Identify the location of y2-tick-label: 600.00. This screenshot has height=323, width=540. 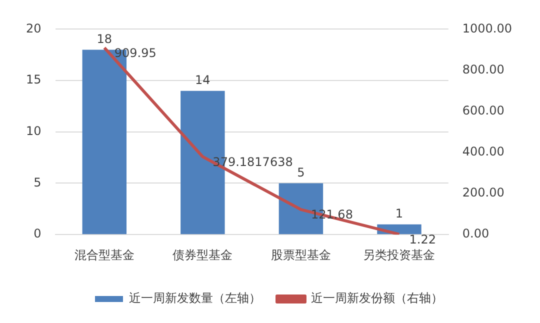
(483, 110).